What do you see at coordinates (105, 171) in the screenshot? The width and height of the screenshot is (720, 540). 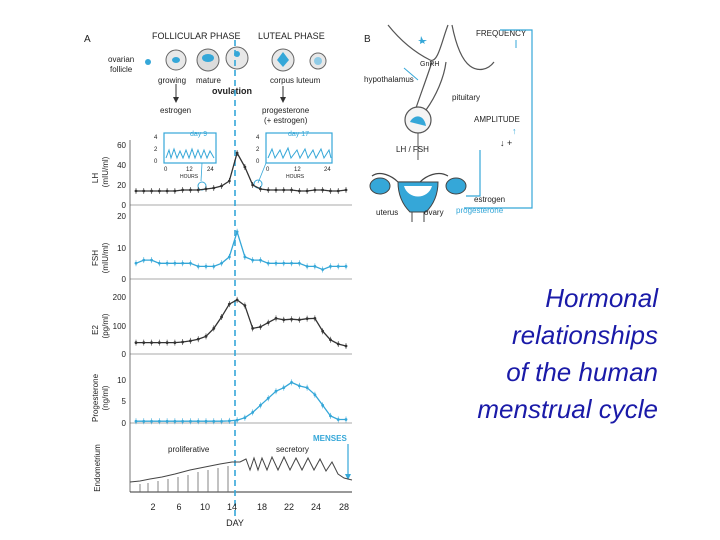 I see `lh-unit-label: (mIU/ml)` at bounding box center [105, 171].